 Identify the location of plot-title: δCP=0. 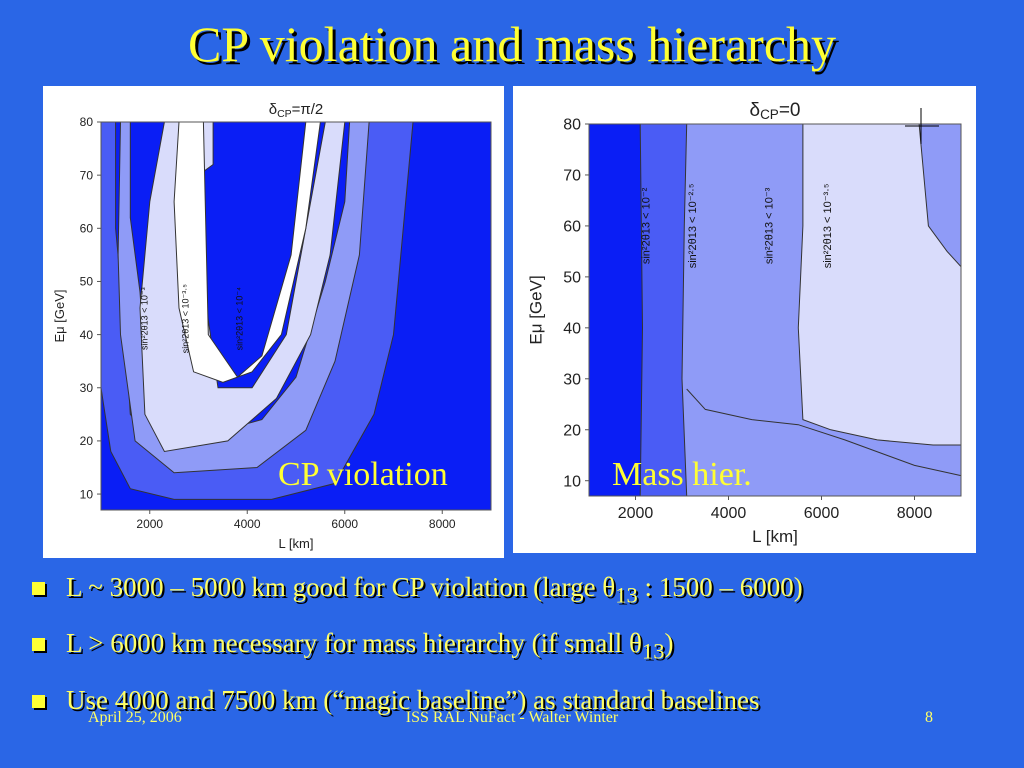
(774, 111).